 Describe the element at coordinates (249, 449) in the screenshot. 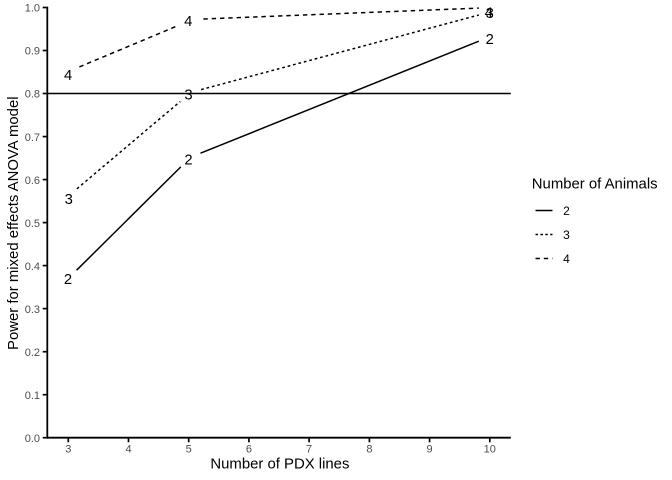

I see `svg-text: 6` at that location.